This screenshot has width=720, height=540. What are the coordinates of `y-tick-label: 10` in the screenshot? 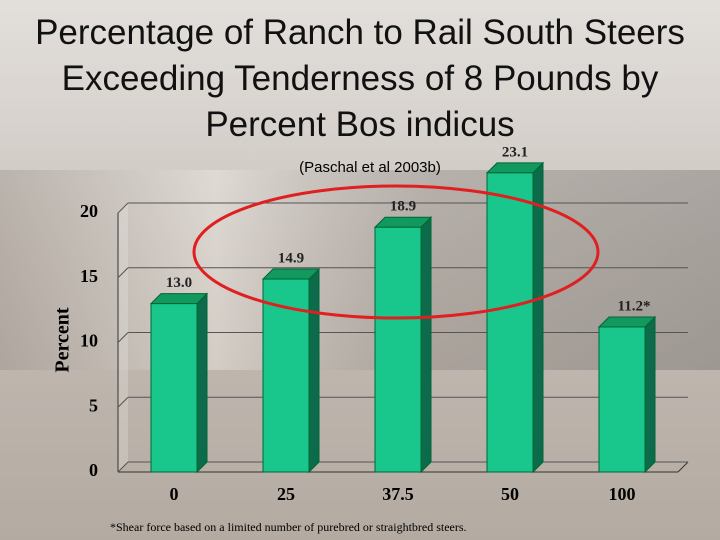 It's located at (89, 341).